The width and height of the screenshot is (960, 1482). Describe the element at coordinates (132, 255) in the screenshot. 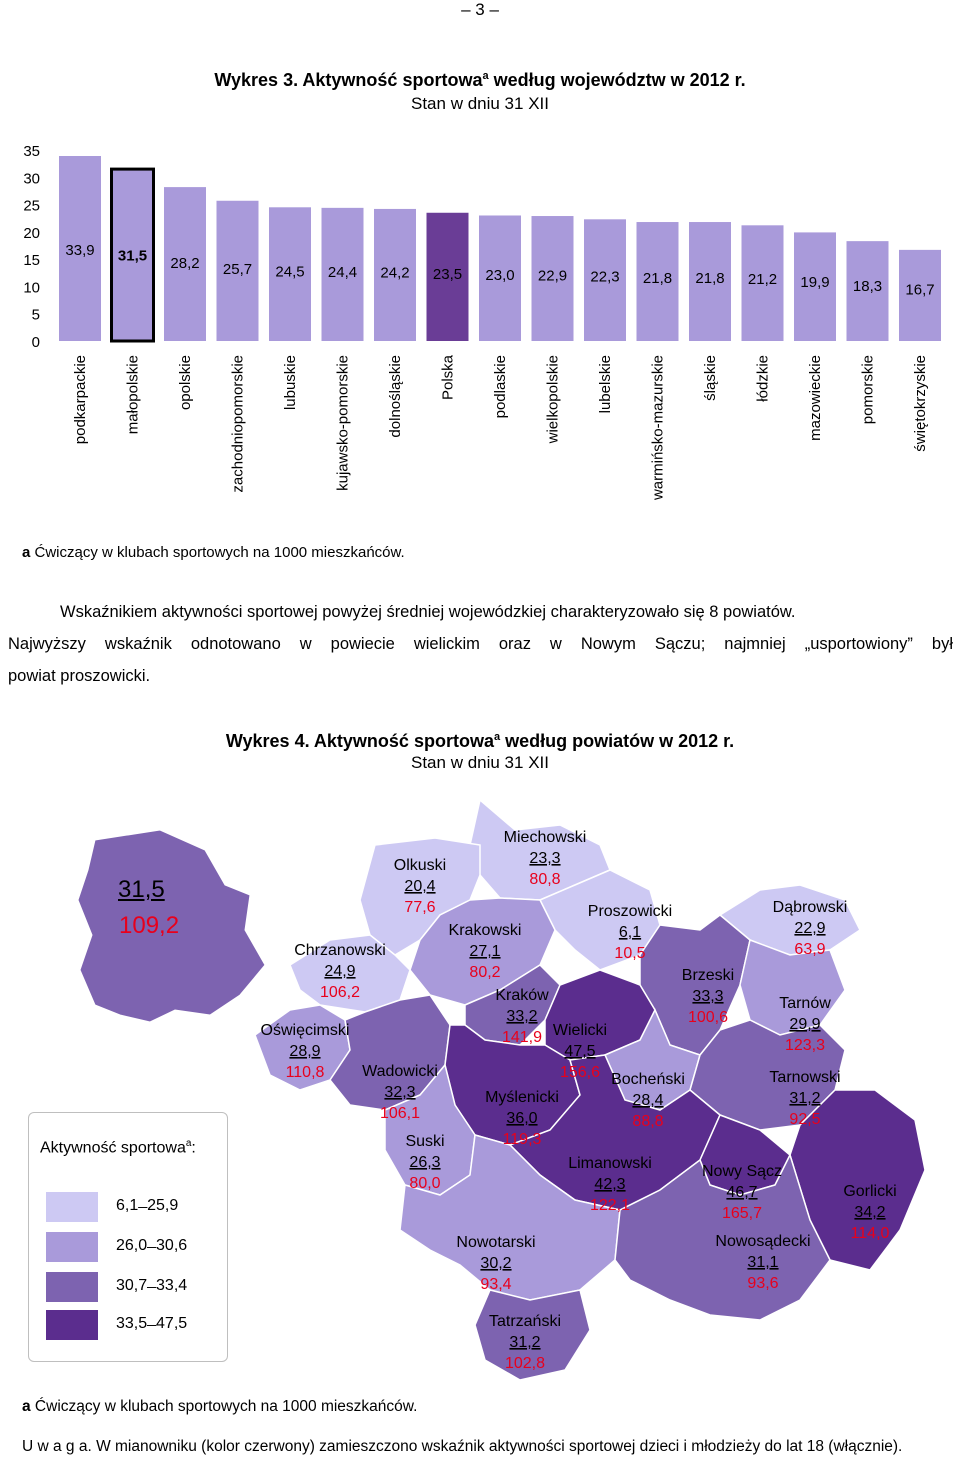

I see `bar-małopolskie` at that location.